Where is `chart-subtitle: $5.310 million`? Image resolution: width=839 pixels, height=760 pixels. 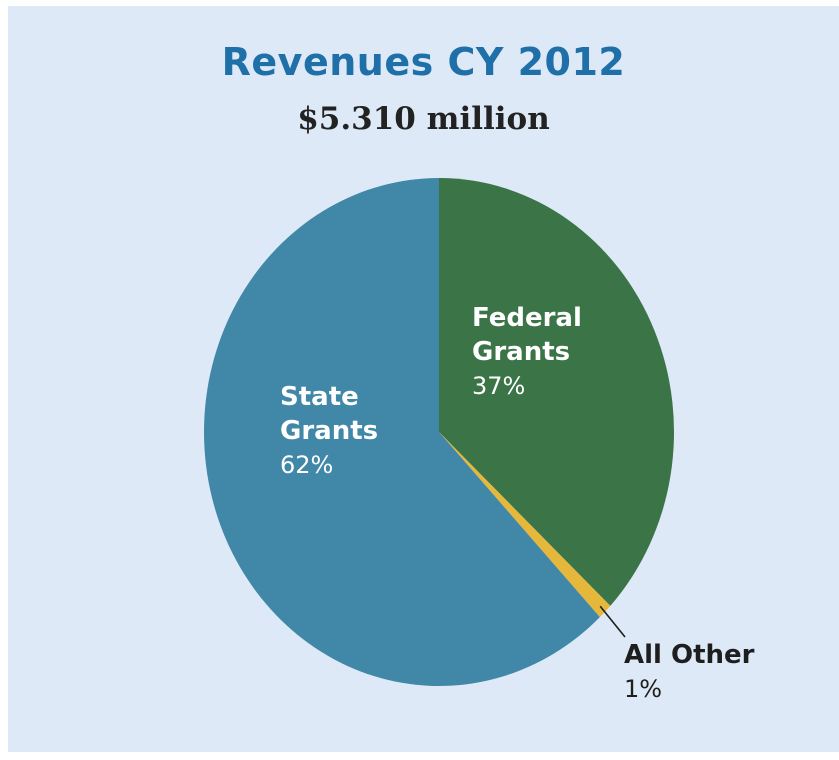
chart-subtitle: $5.310 million is located at coordinates (423, 119).